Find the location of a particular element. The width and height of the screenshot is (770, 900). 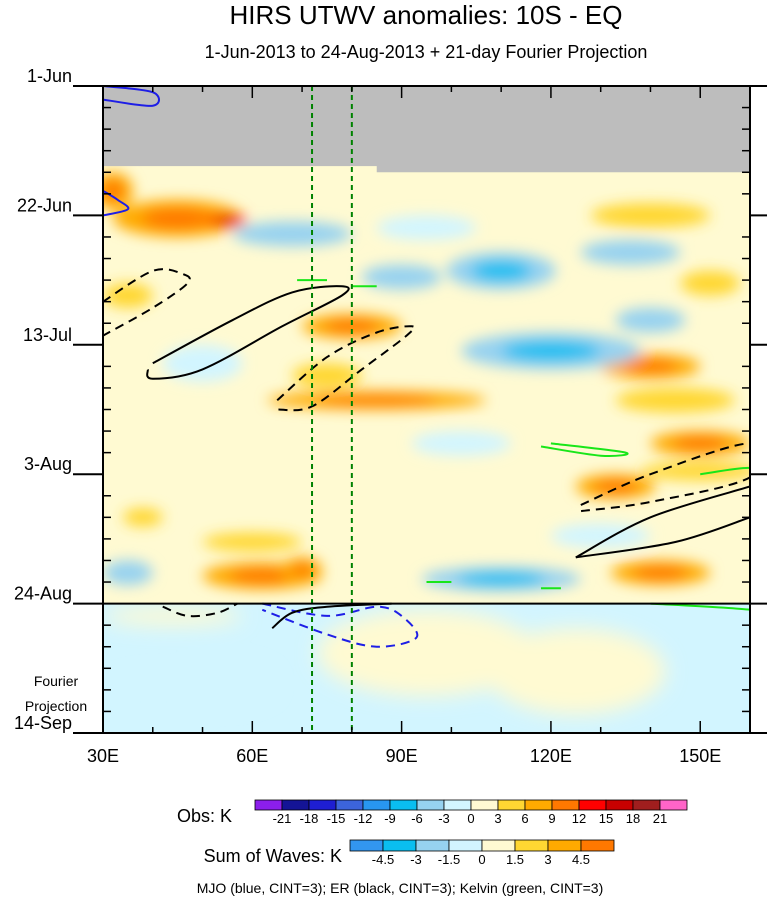

projected-anomaly-field is located at coordinates (384, 666).